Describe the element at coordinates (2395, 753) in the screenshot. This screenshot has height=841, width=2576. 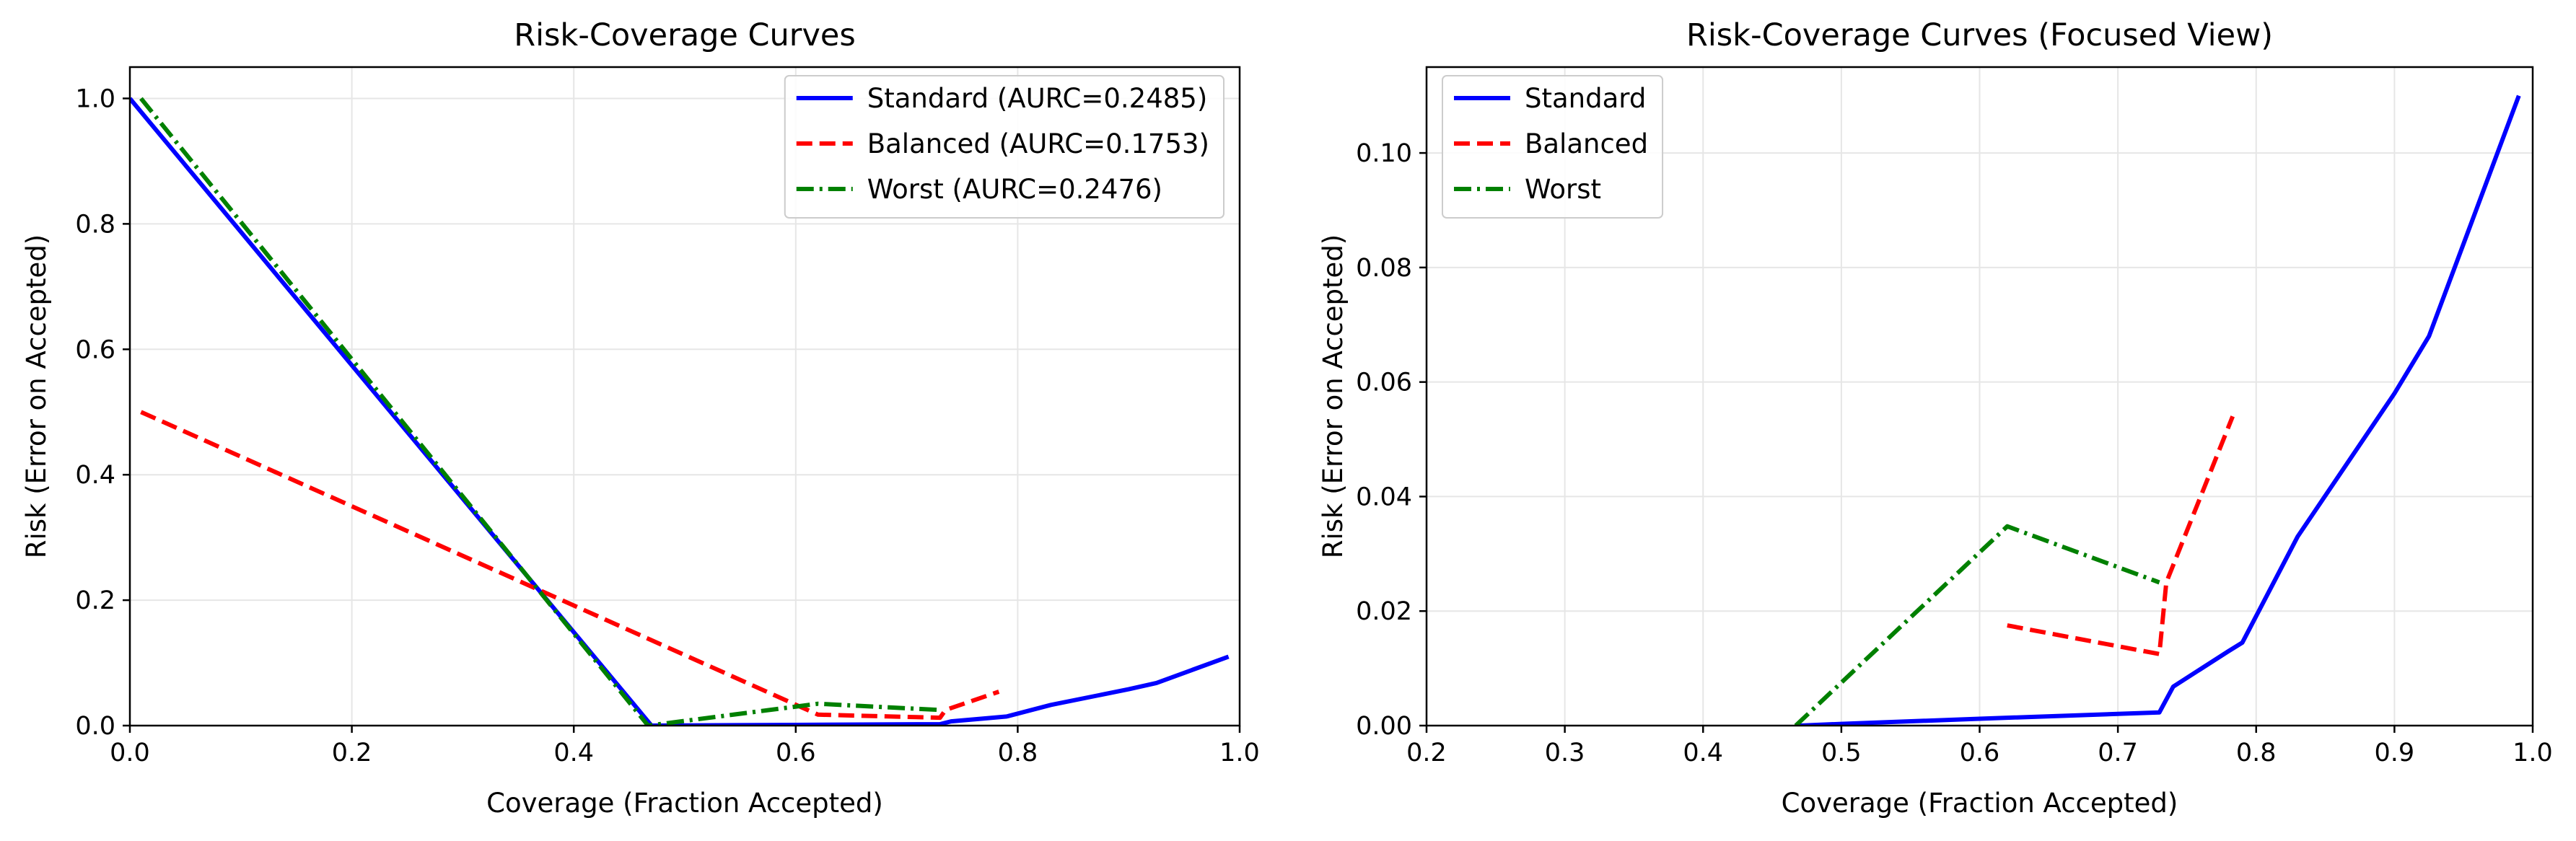
I see `x-tick-label: 0.9` at that location.